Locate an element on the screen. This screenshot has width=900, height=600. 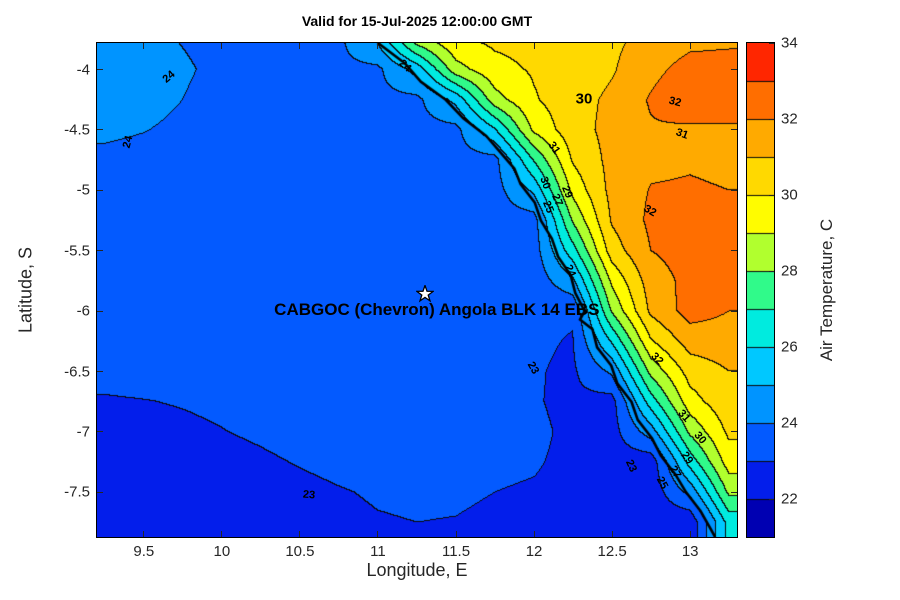
y-tick-label: -5 is located at coordinates (83, 190).